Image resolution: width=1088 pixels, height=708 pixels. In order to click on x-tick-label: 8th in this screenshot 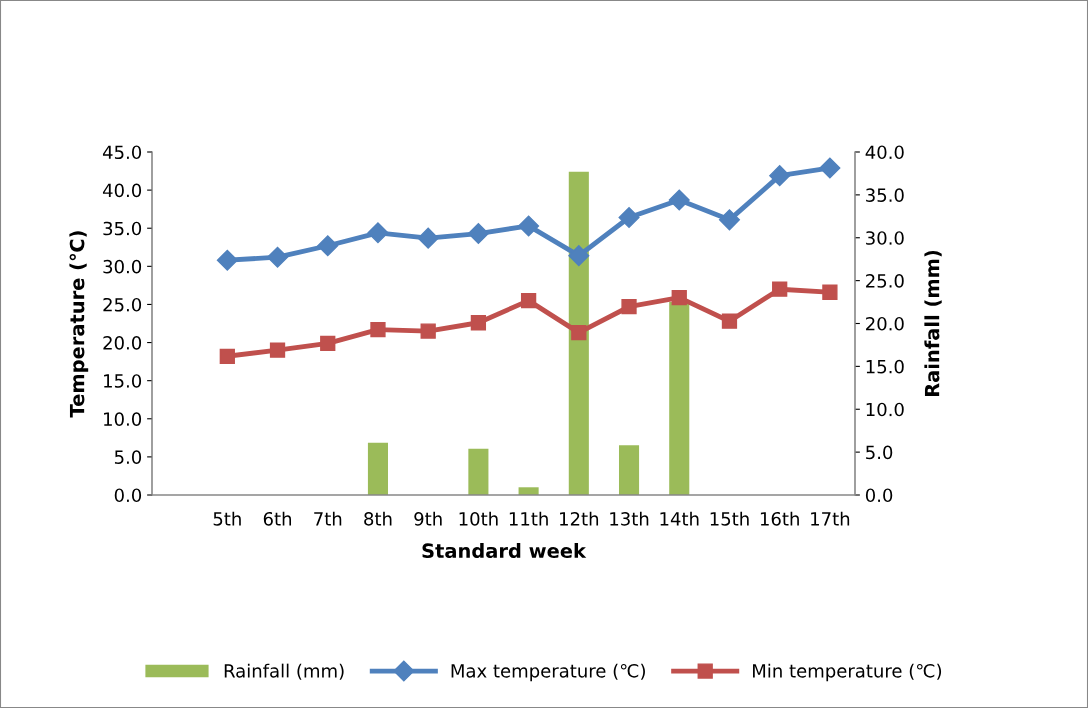, I will do `click(378, 518)`.